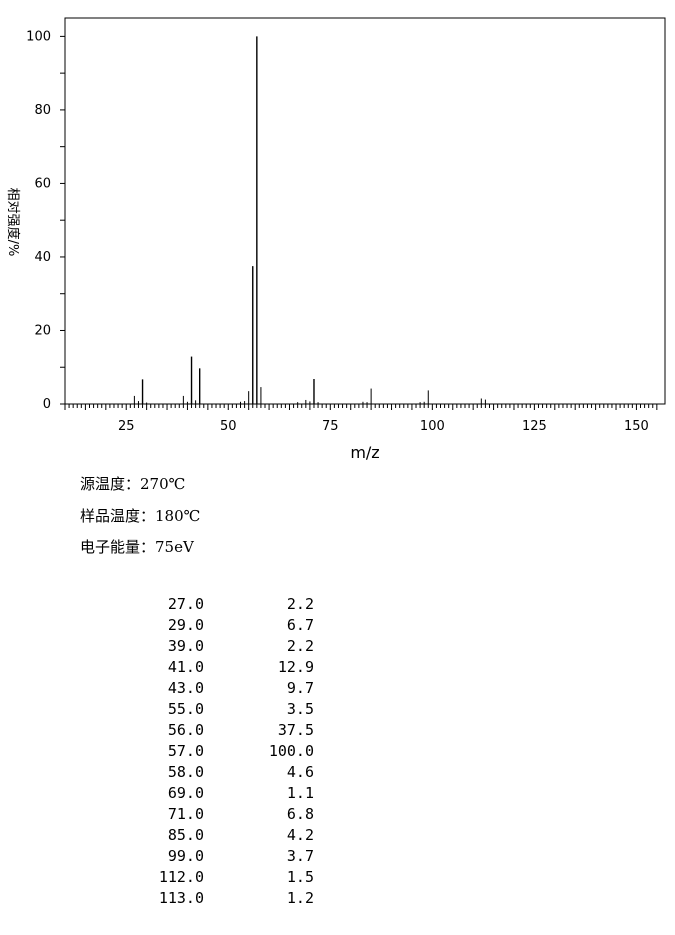  I want to click on mz-value: 69.0, so click(185, 793).